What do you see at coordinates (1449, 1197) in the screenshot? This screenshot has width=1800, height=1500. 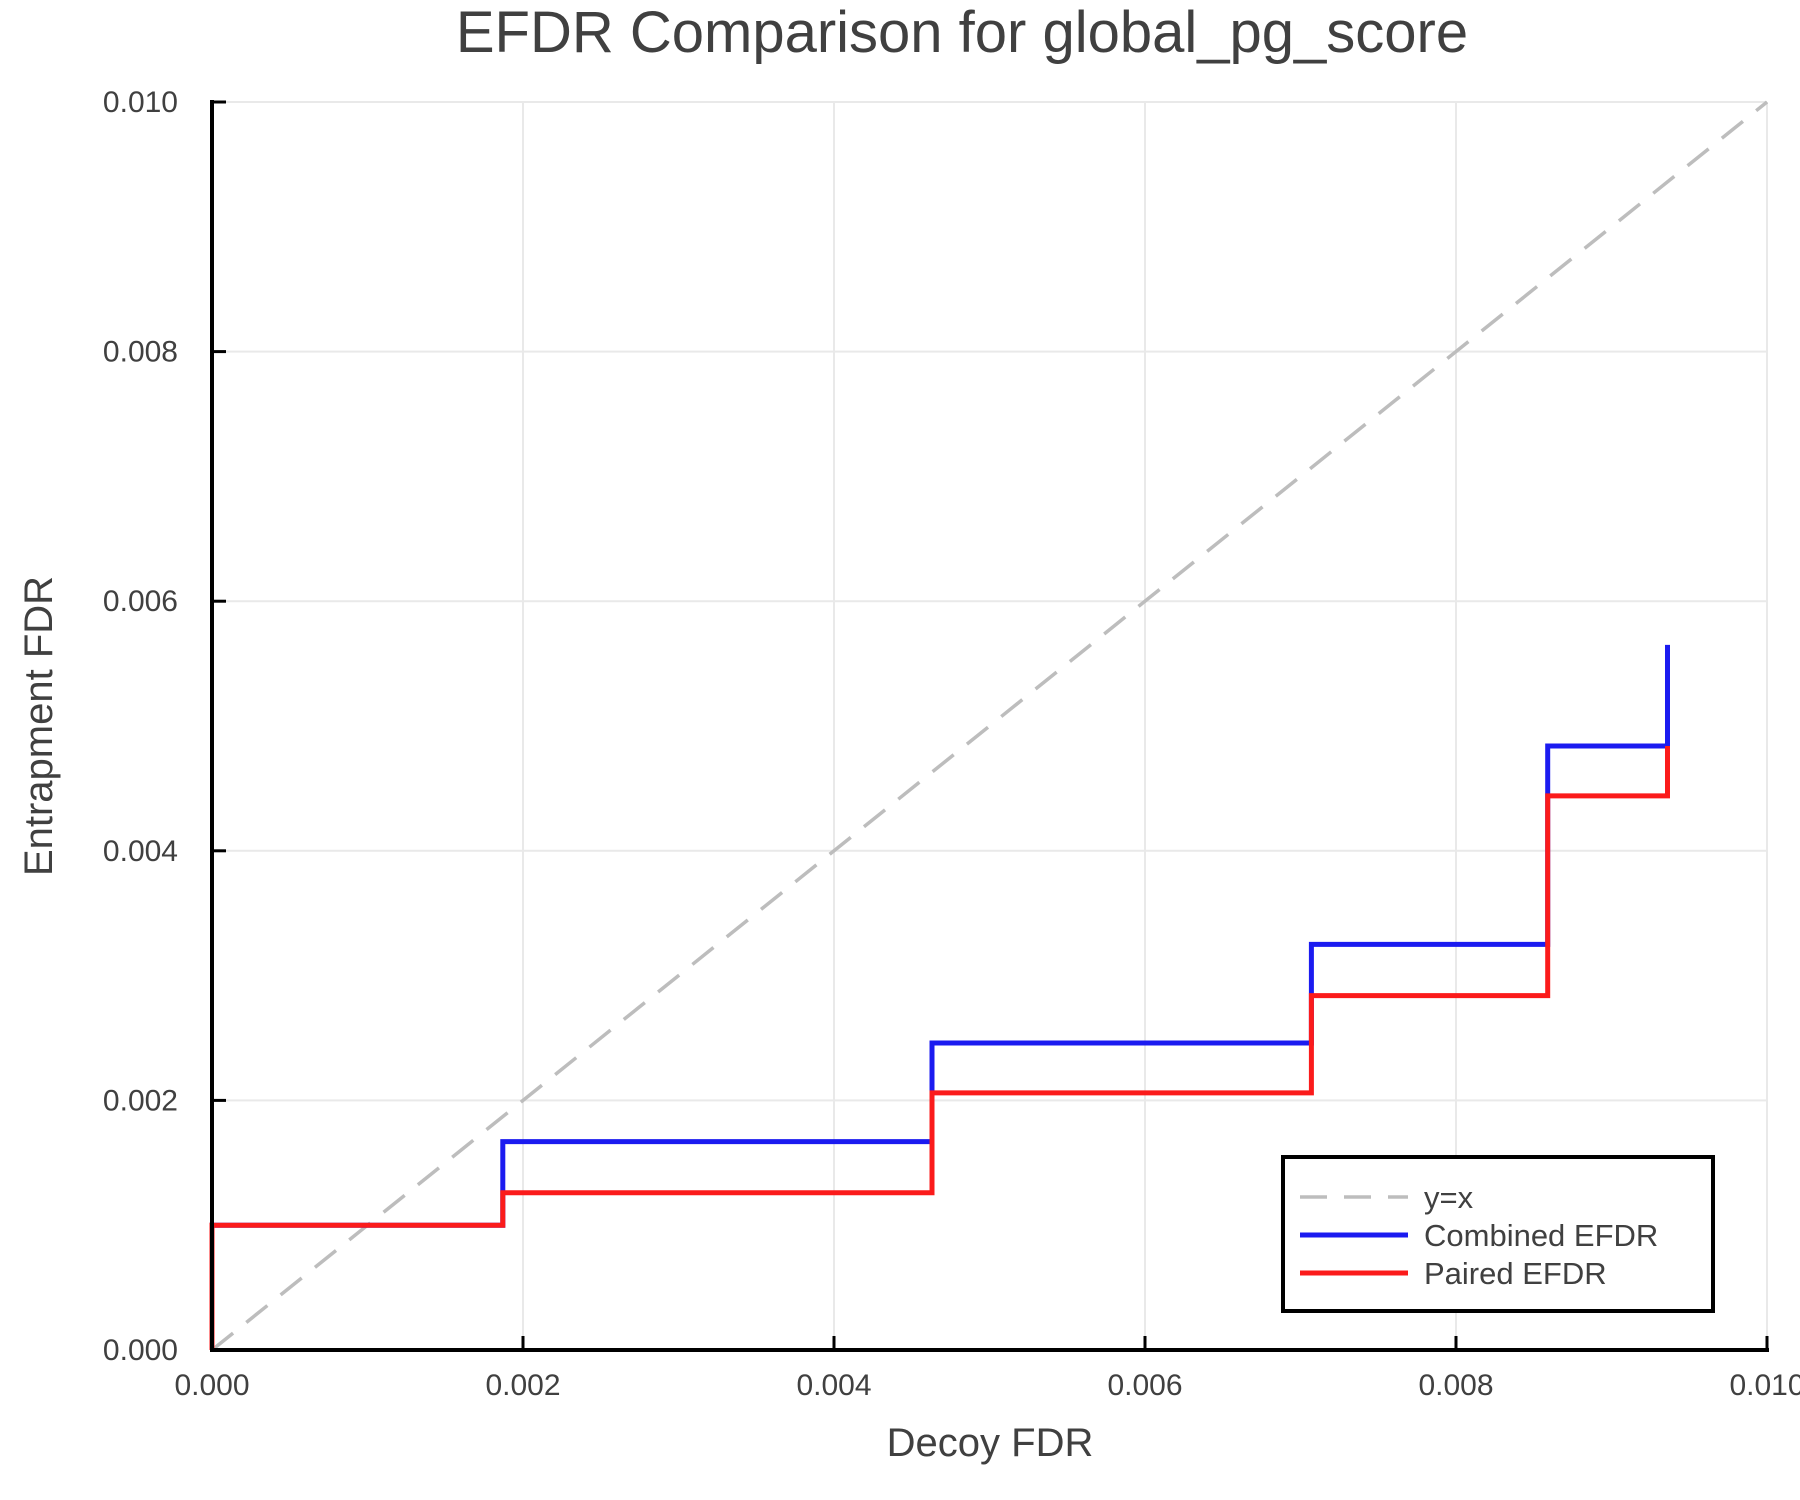 I see `legend-label-yx: y=x` at bounding box center [1449, 1197].